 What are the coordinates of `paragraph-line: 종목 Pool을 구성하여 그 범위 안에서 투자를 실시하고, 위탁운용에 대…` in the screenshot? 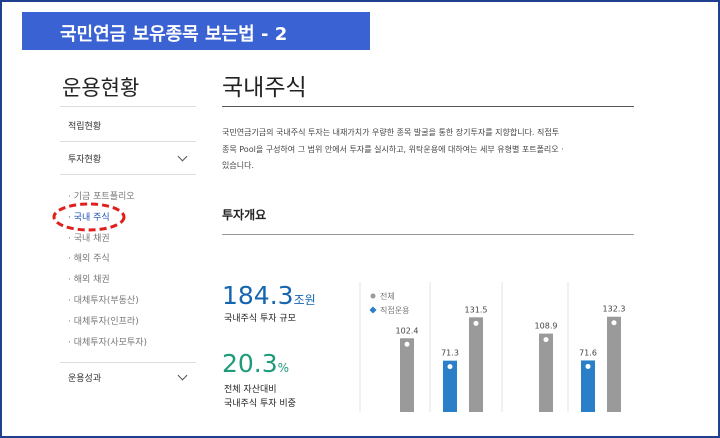 It's located at (393, 149).